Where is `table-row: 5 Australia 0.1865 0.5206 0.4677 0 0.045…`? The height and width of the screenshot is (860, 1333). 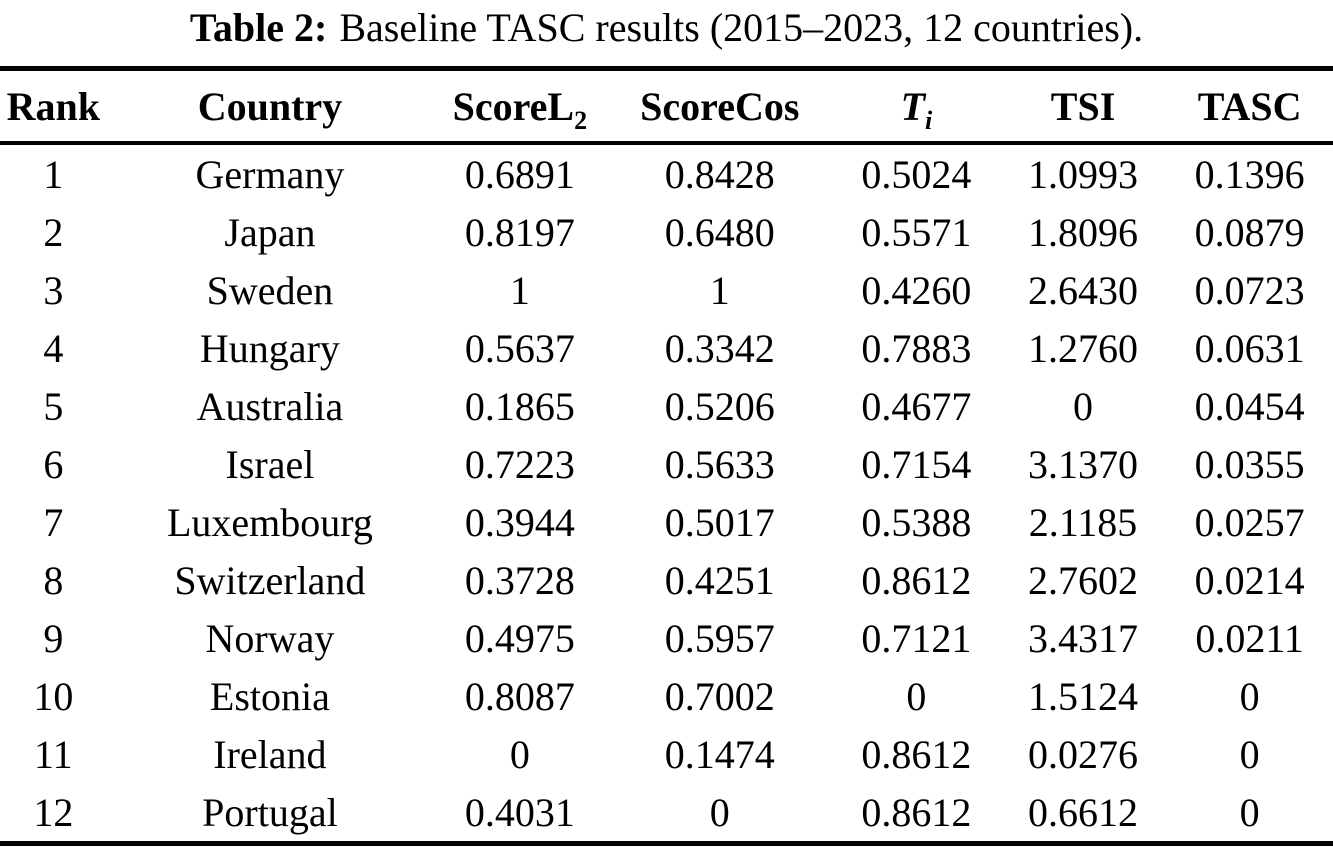 table-row: 5 Australia 0.1865 0.5206 0.4677 0 0.045… is located at coordinates (666, 406).